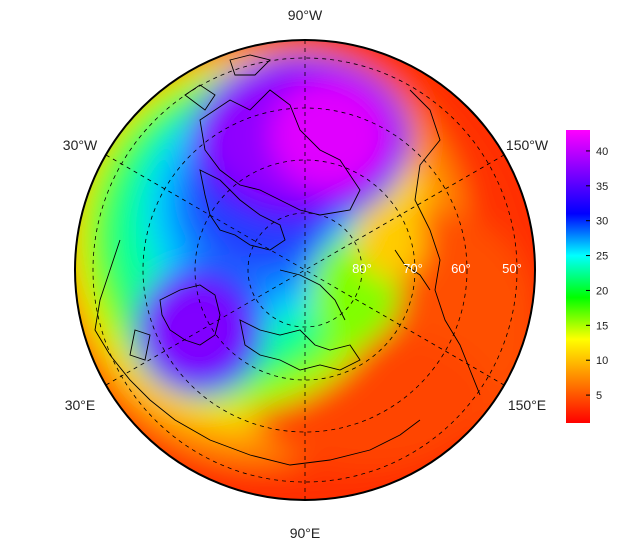  I want to click on lat-label-80: 80°, so click(362, 268).